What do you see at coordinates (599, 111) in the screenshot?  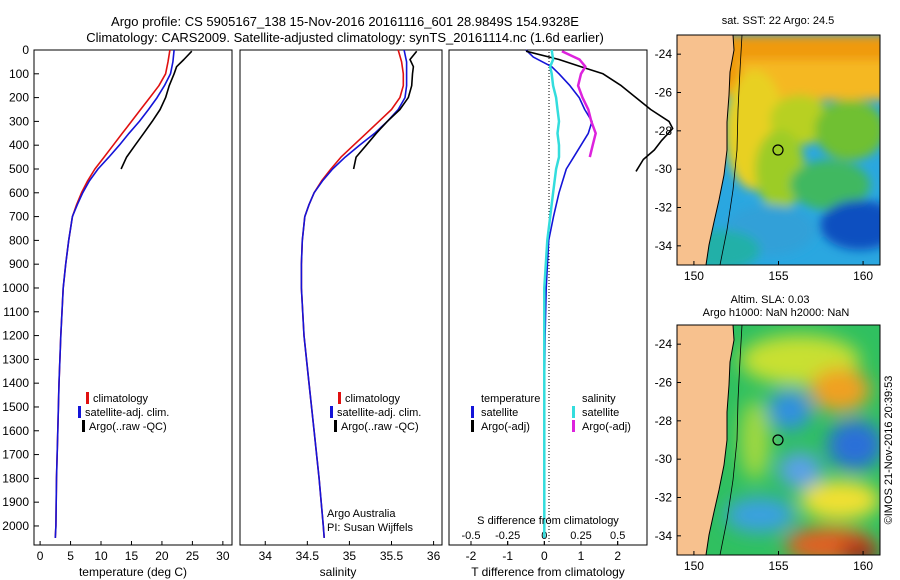 I see `series-line-temperature-argo-adj-` at bounding box center [599, 111].